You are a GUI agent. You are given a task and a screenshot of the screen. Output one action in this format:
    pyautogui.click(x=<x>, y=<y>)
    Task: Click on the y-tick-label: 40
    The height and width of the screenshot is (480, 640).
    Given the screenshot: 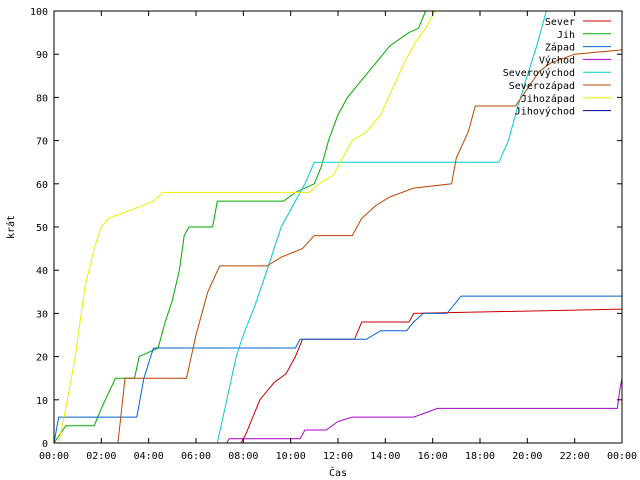 What is the action you would take?
    pyautogui.click(x=42, y=271)
    